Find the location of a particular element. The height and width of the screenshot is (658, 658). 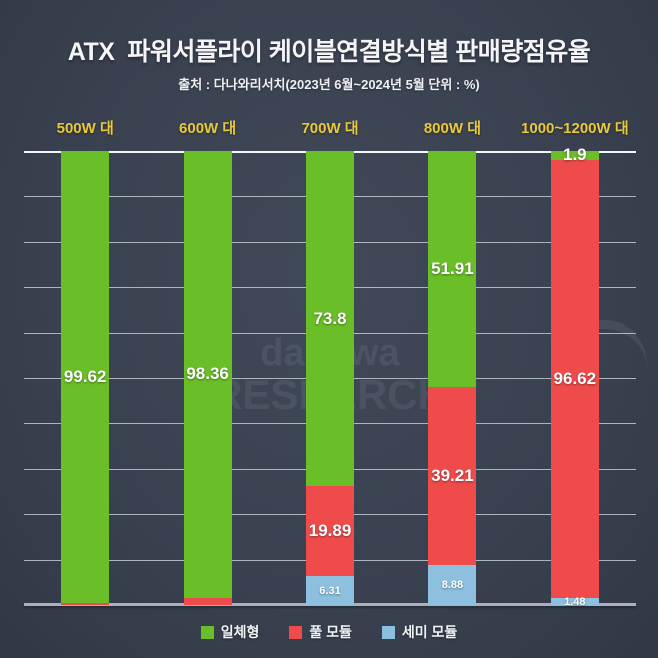

bar-value-label: 73.8 is located at coordinates (330, 318).